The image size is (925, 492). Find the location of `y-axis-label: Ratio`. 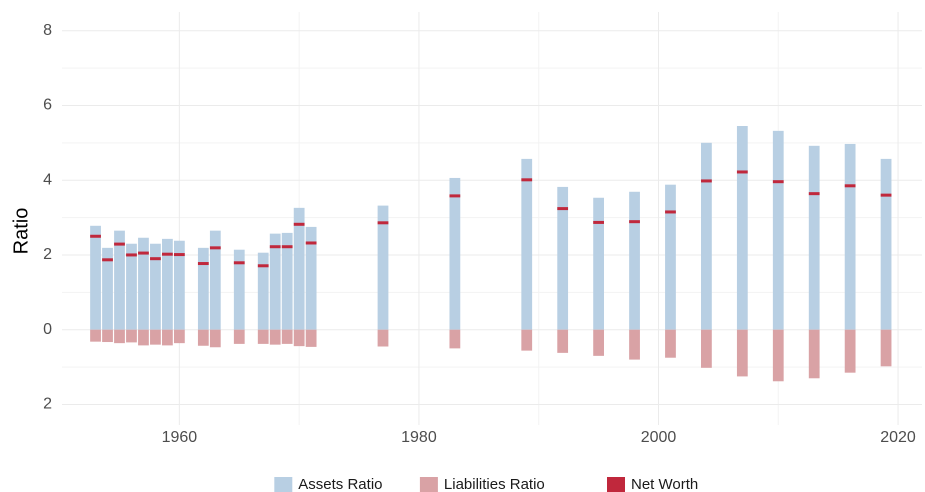

y-axis-label: Ratio is located at coordinates (21, 231).